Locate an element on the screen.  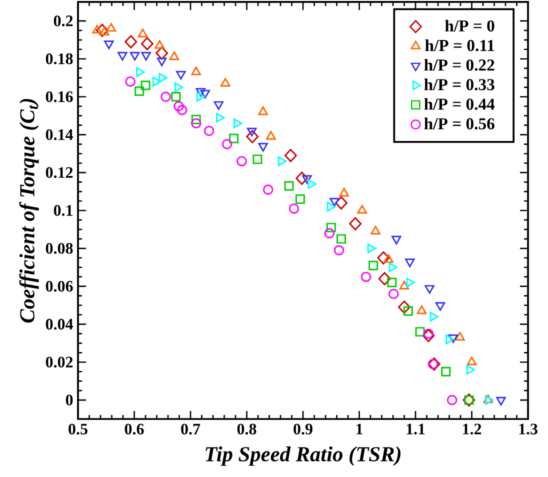
y-tick-label: 0.16 is located at coordinates (59, 96).